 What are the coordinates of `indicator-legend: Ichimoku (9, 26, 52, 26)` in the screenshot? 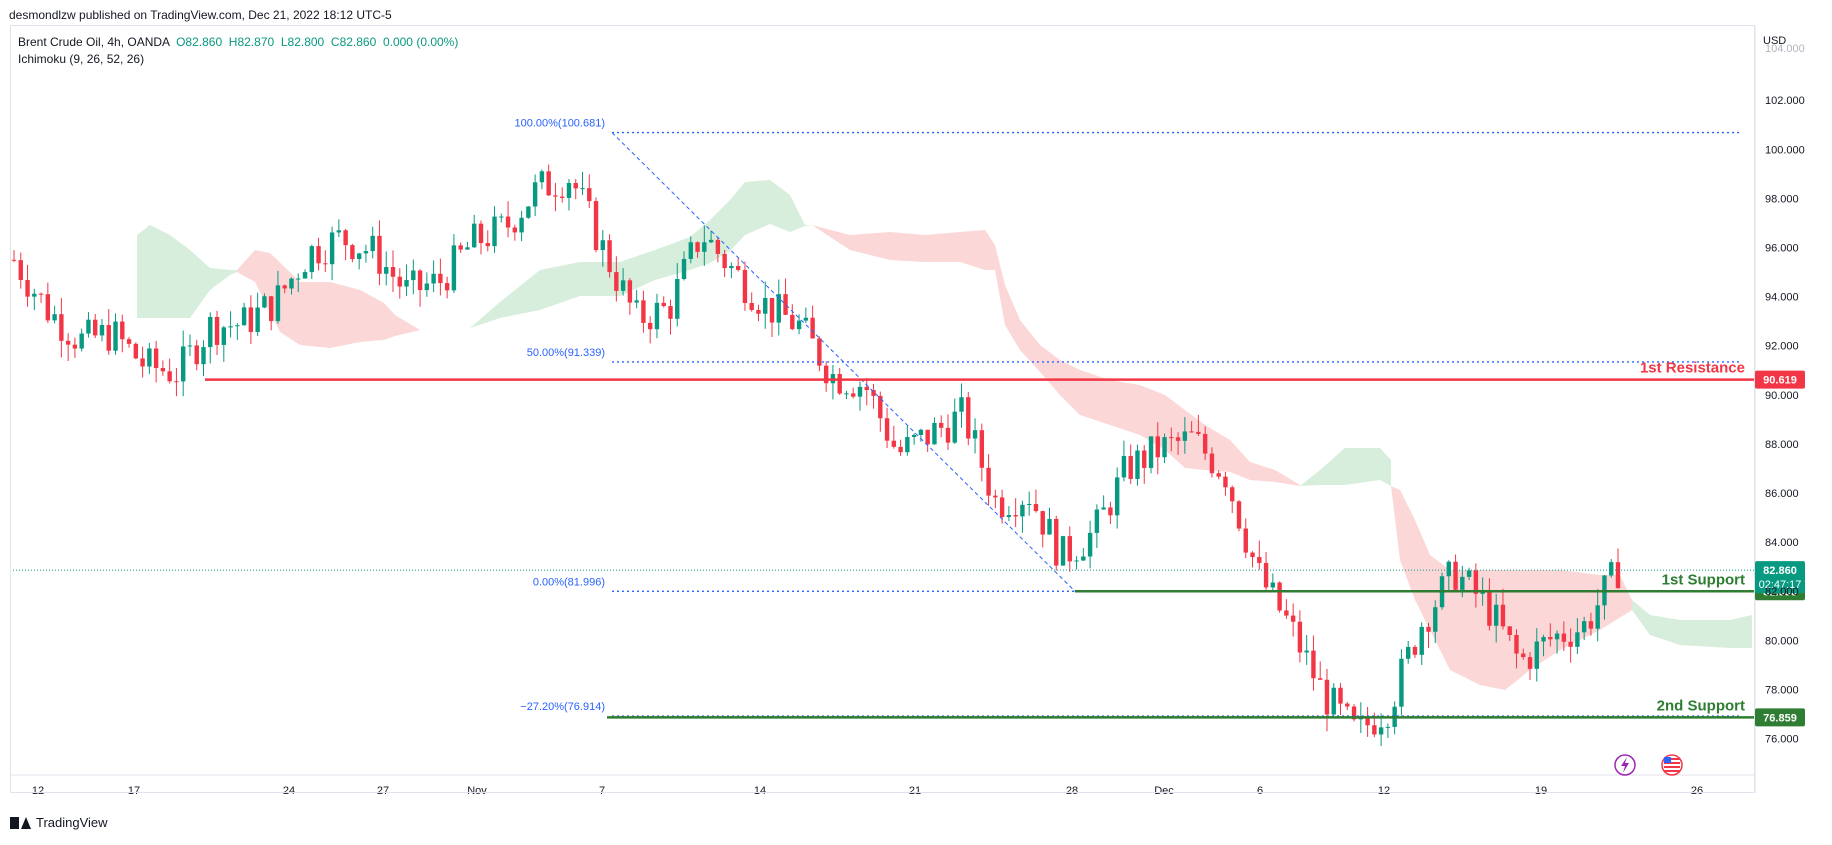 It's located at (81, 59).